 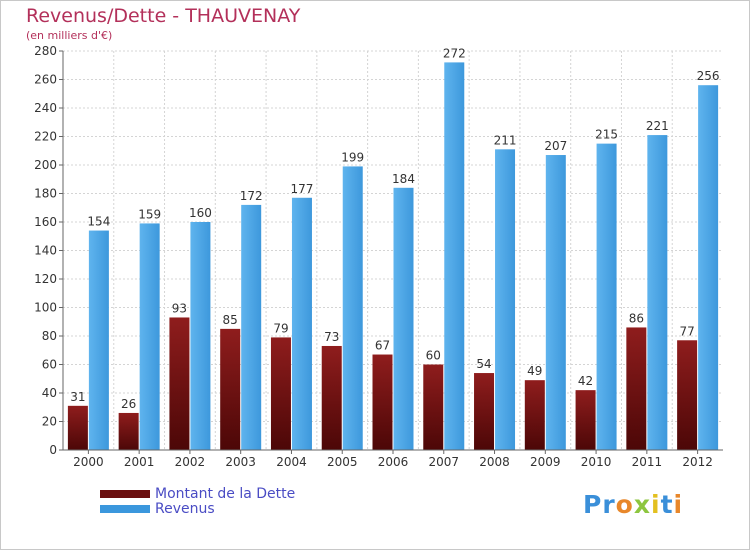 What do you see at coordinates (596, 462) in the screenshot?
I see `x-tick-label: 2010` at bounding box center [596, 462].